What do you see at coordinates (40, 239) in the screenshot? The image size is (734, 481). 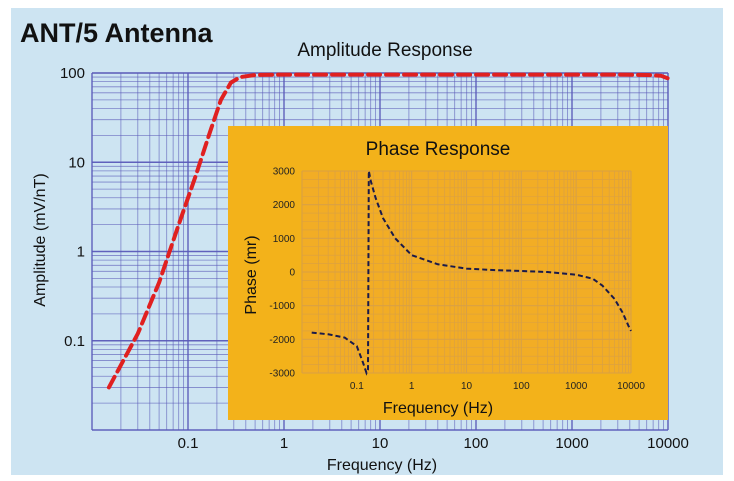 I see `amplitude-y-axis-label: Amplitude (mV/nT)` at bounding box center [40, 239].